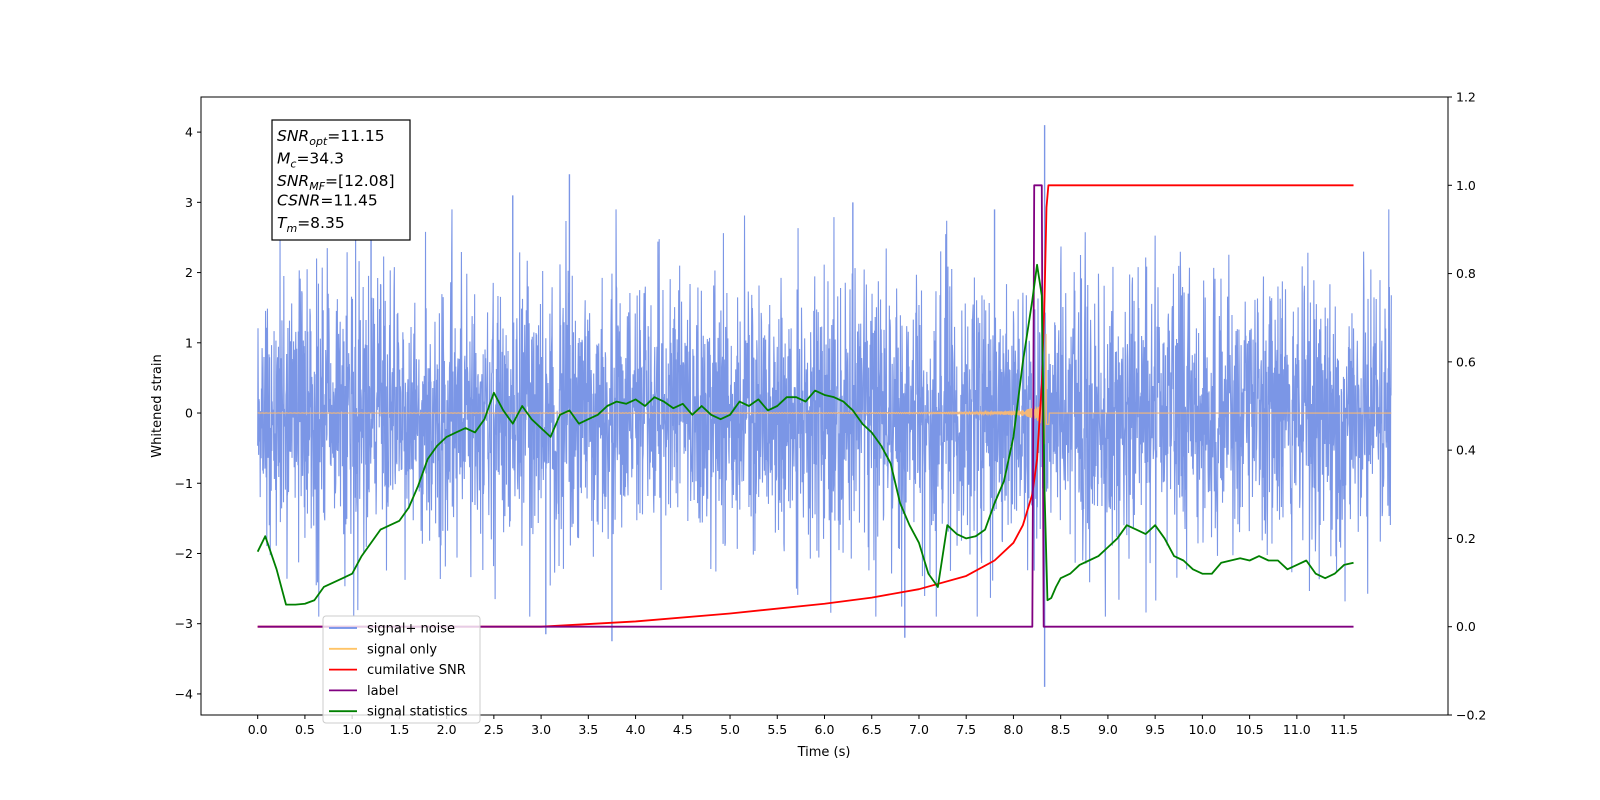 The height and width of the screenshot is (800, 1600). Describe the element at coordinates (363, 691) in the screenshot. I see `legend-entry: label` at that location.